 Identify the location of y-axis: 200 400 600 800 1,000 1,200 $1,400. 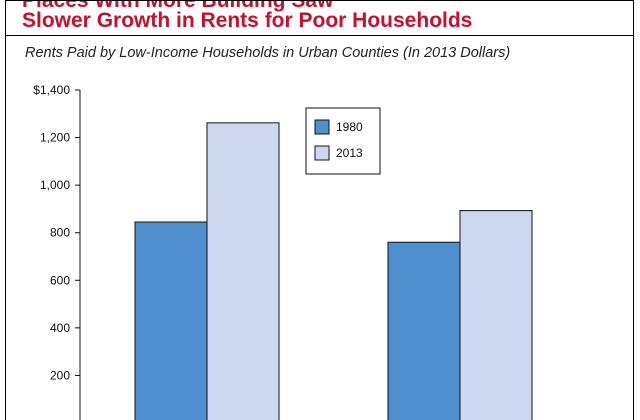
(57, 251).